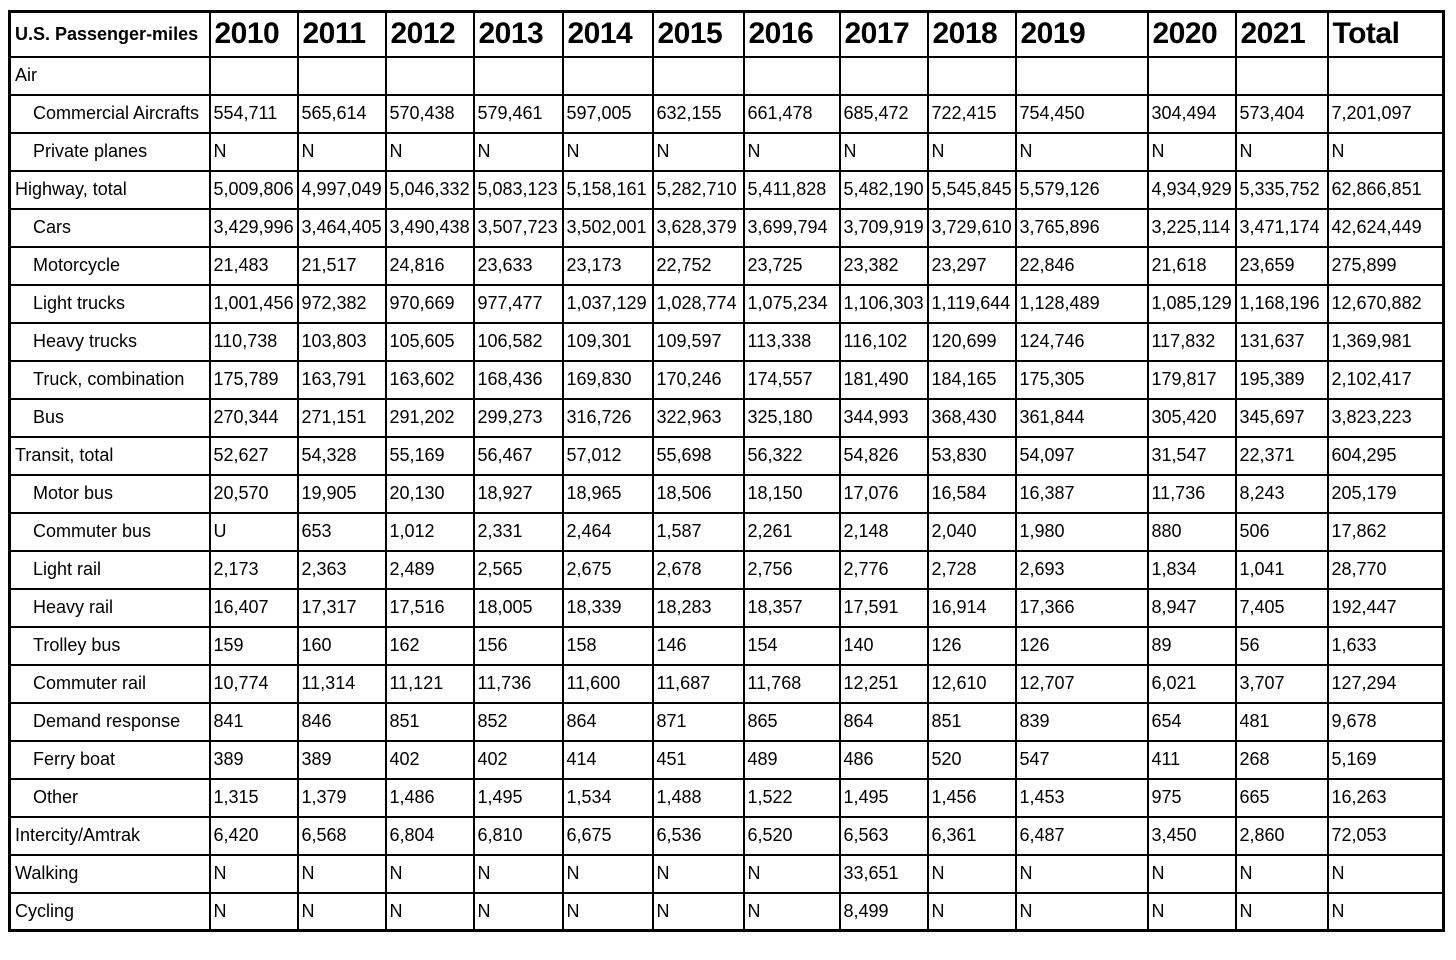 This screenshot has height=960, width=1456. I want to click on data-cell: 3,471,174, so click(1281, 227).